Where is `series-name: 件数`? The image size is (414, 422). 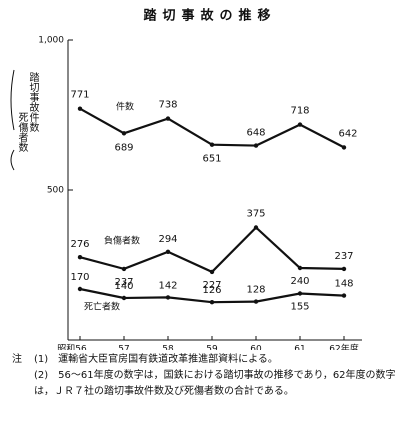
series-name: 件数 is located at coordinates (125, 107).